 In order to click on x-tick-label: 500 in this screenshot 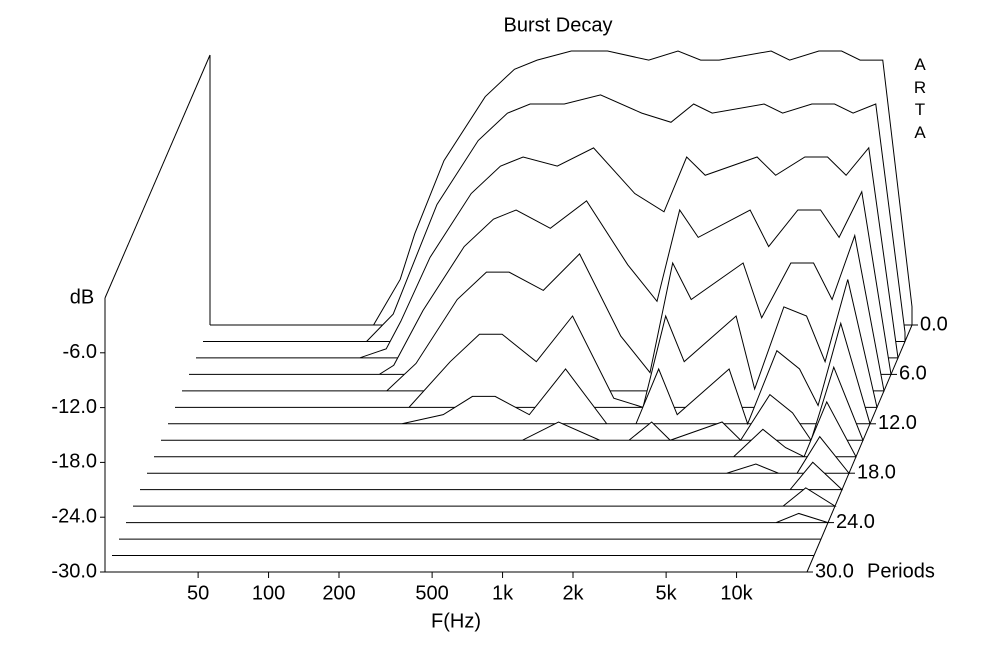, I will do `click(431, 593)`.